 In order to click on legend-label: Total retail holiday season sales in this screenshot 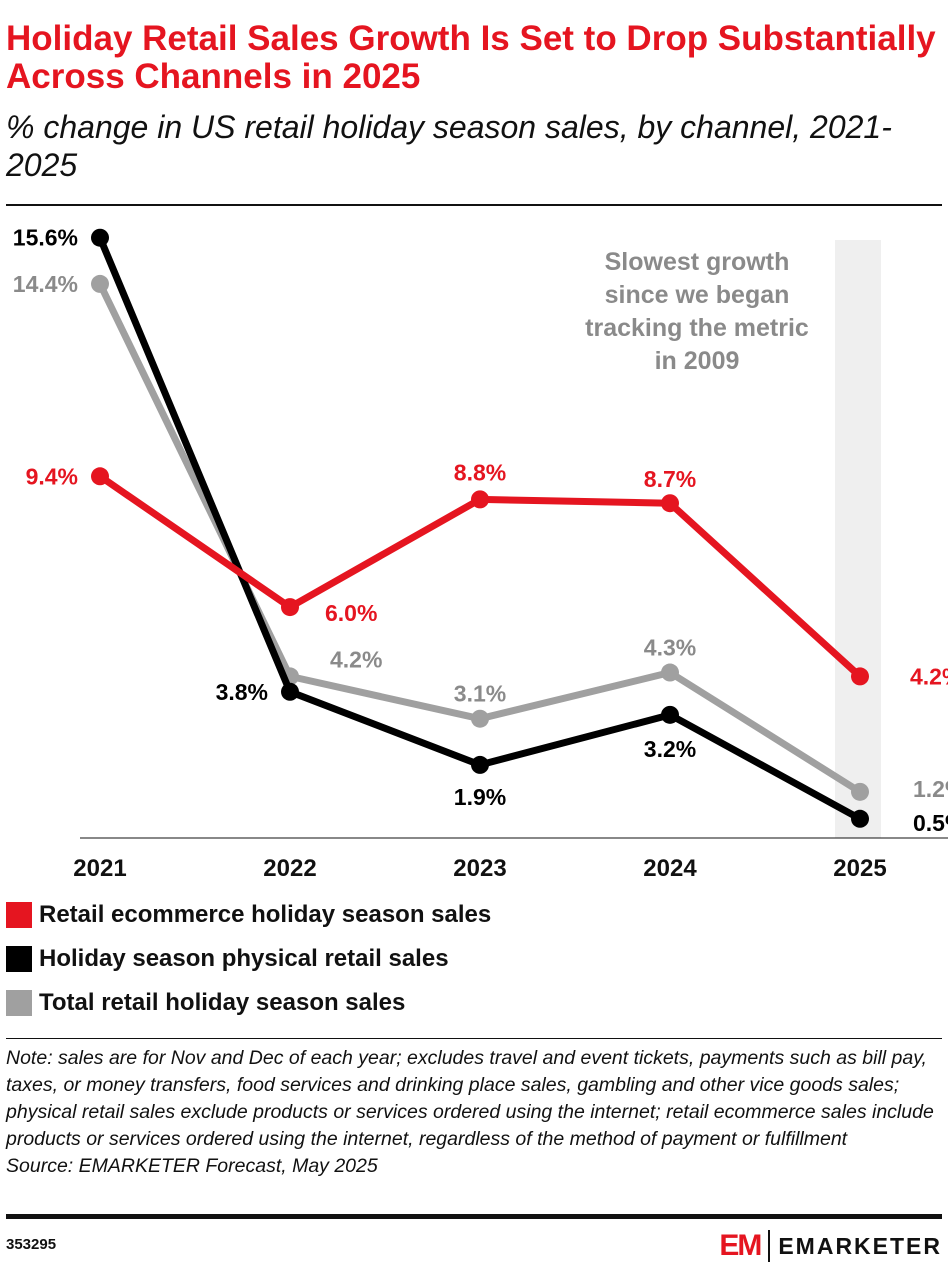, I will do `click(222, 1002)`.